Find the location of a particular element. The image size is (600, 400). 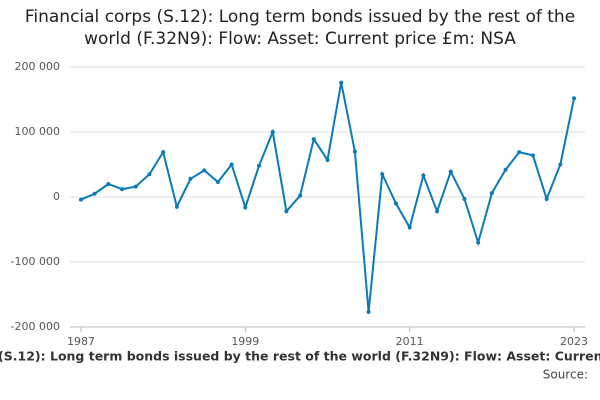

y-tick-label: 0 is located at coordinates (56, 196).